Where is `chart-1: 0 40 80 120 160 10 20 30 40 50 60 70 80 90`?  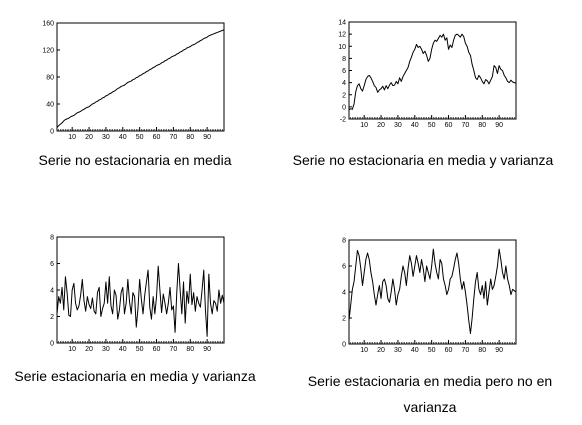 chart-1: 0 40 80 120 160 10 20 30 40 50 60 70 80 90 is located at coordinates (133, 81).